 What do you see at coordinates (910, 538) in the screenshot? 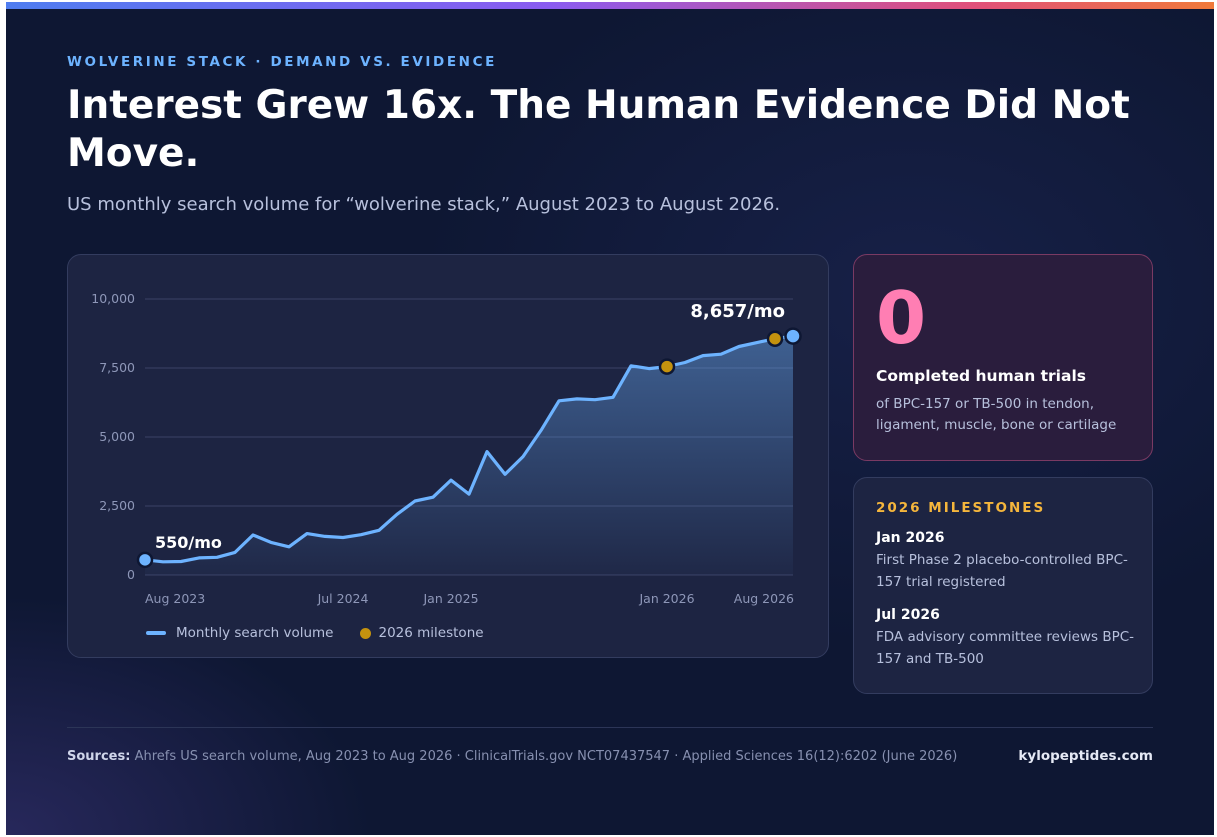
I see `milestone-date: Jan 2026` at bounding box center [910, 538].